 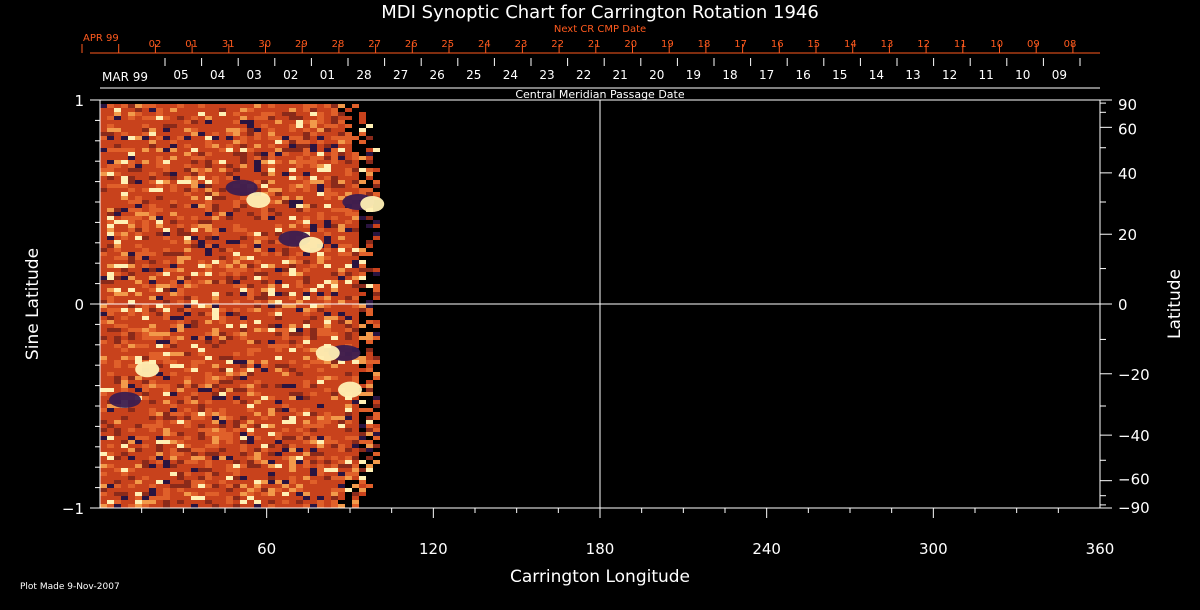 I want to click on next-cr-day-label: 17, so click(x=740, y=44).